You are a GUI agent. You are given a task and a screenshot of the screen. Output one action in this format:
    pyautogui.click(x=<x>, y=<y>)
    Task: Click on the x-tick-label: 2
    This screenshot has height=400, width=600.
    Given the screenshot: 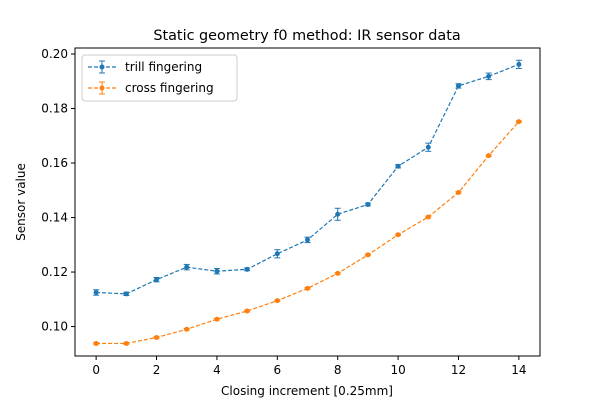 What is the action you would take?
    pyautogui.click(x=157, y=370)
    